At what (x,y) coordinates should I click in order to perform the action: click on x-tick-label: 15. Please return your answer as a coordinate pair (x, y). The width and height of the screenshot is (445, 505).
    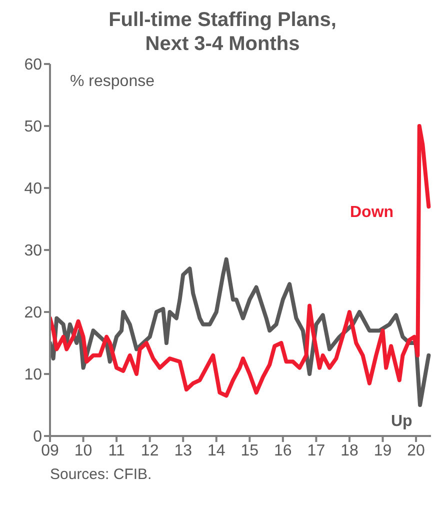
    Looking at the image, I should click on (249, 451).